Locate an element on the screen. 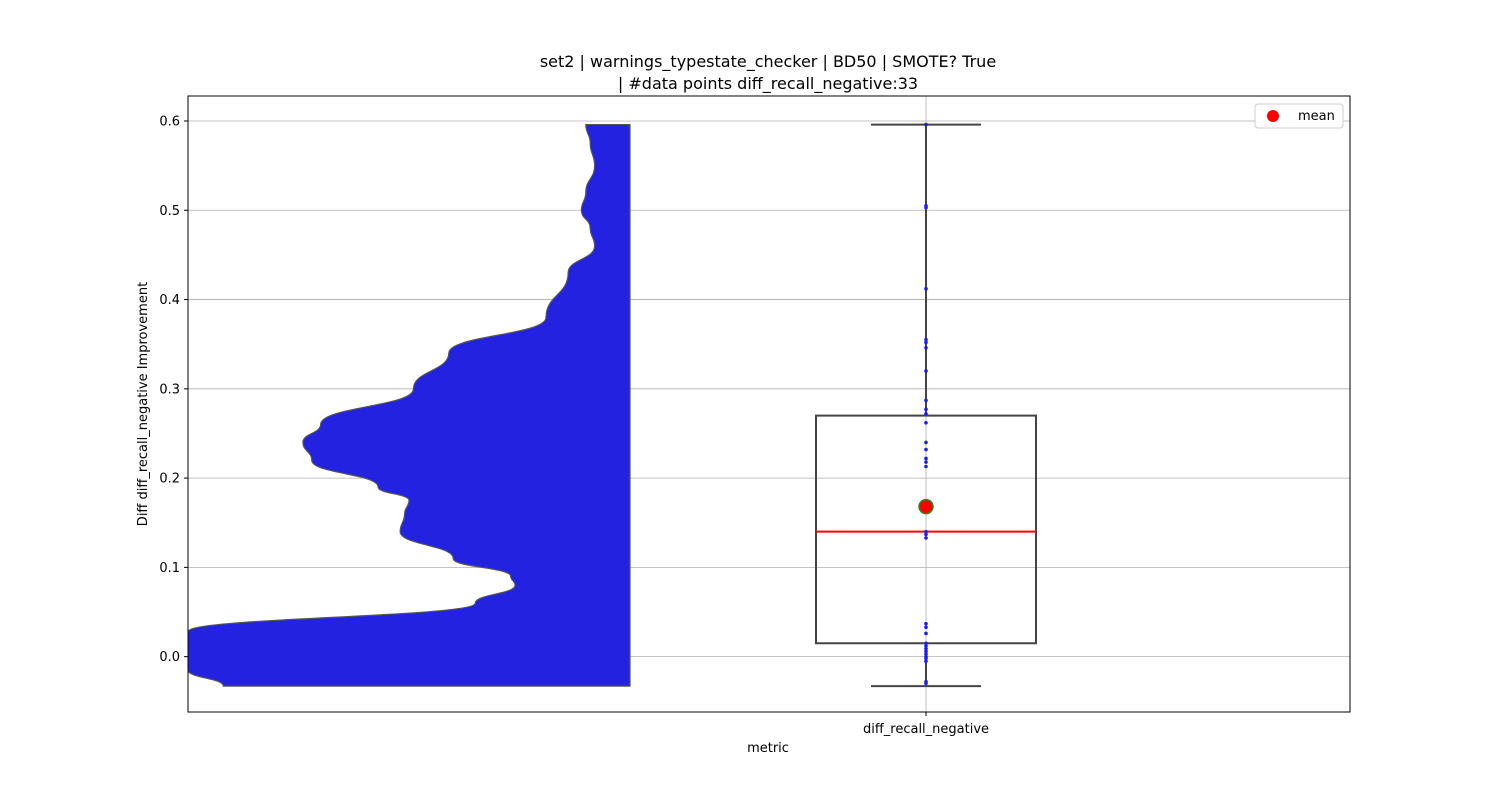  y-axis-label: Diff diff_recall_negative Improvement is located at coordinates (143, 404).